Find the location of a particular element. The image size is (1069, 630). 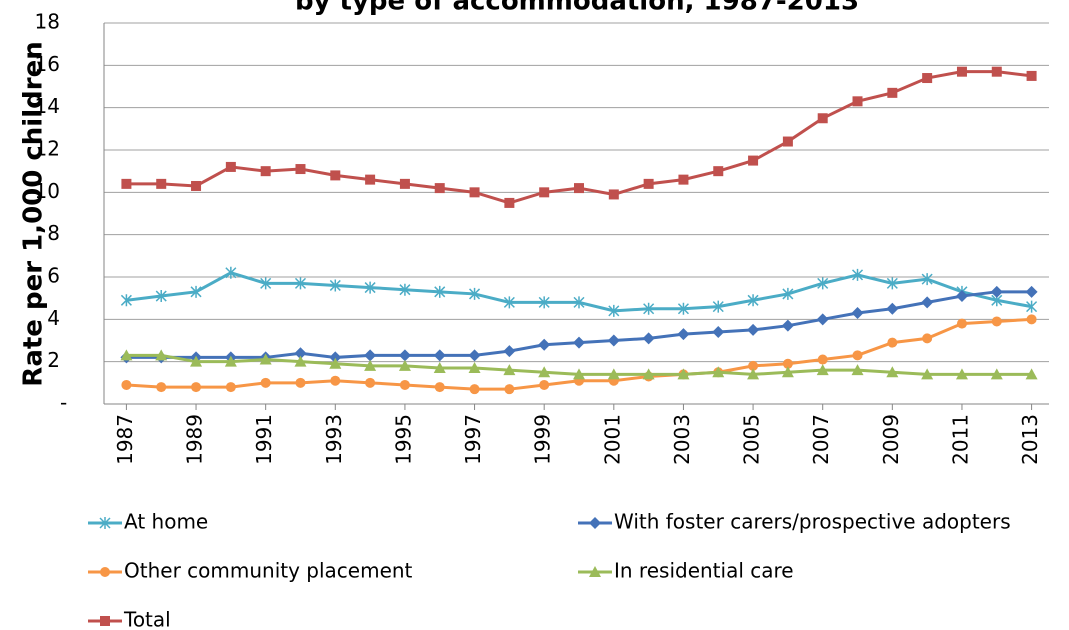

x-tick-label: 2005 is located at coordinates (752, 439).